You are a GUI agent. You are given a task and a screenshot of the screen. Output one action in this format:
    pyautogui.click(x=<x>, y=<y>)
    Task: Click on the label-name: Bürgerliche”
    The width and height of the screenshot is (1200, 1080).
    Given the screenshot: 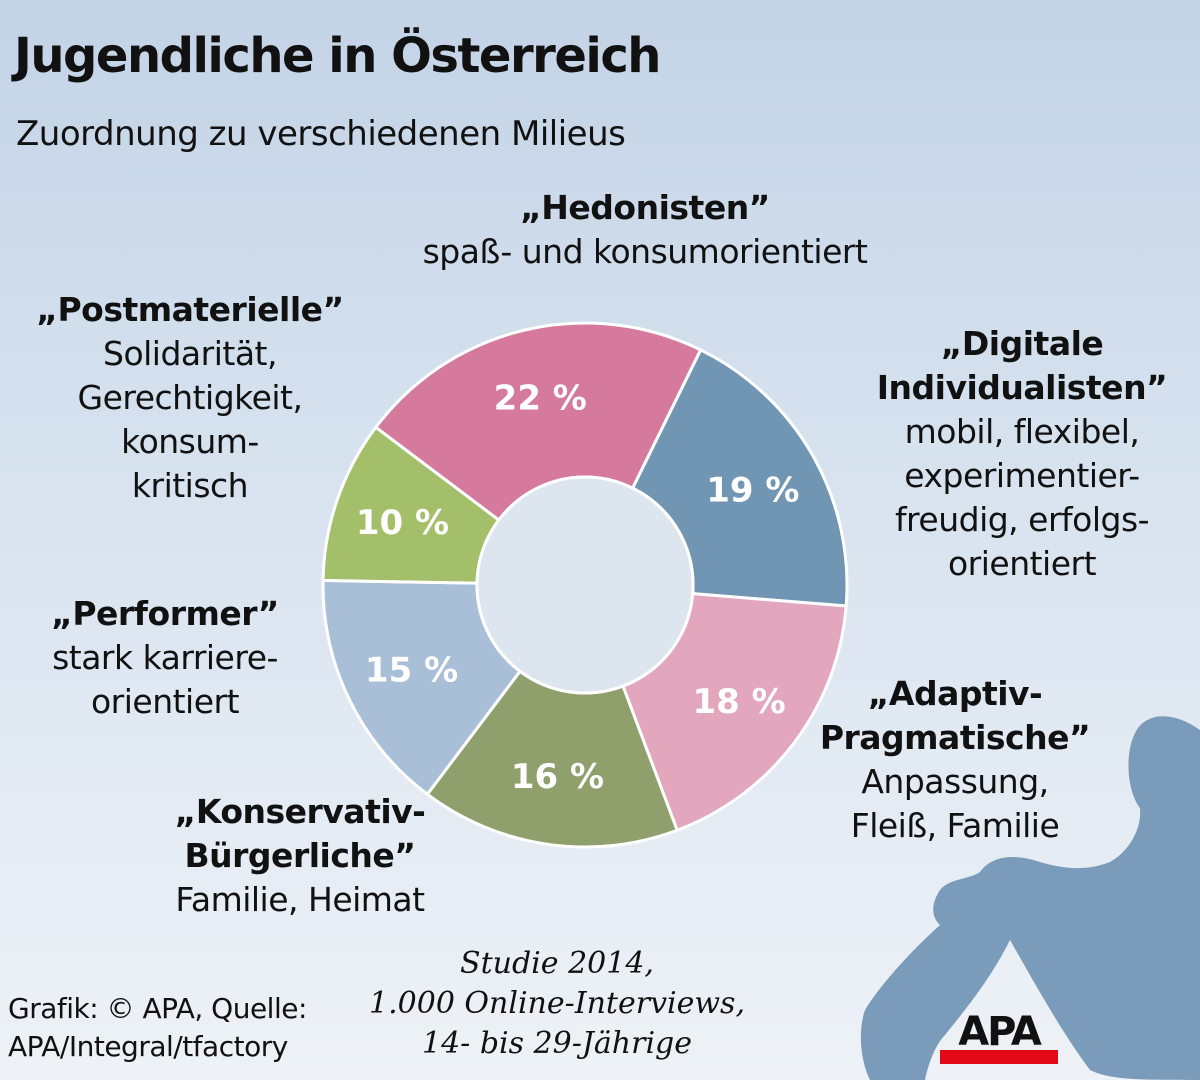 What is the action you would take?
    pyautogui.click(x=300, y=855)
    